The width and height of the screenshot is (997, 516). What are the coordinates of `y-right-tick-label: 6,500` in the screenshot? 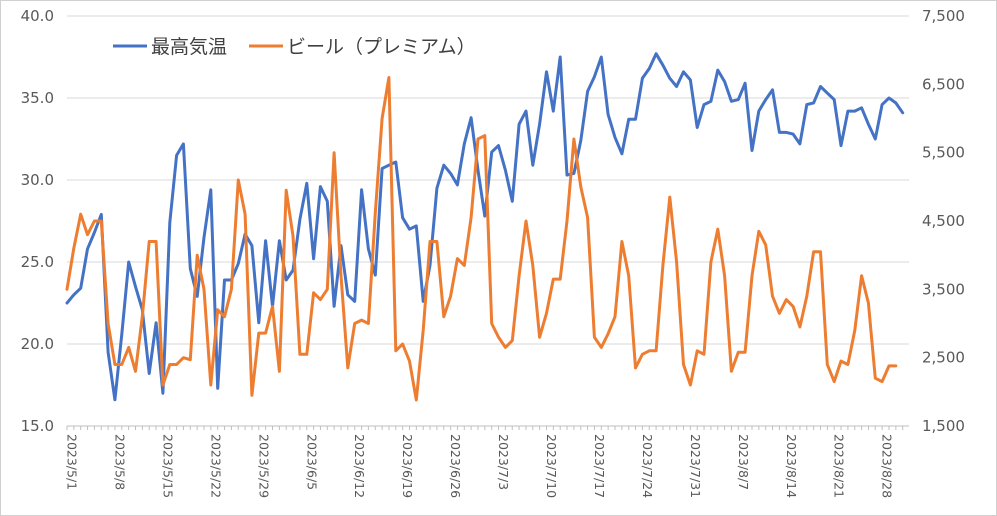 It's located at (943, 84).